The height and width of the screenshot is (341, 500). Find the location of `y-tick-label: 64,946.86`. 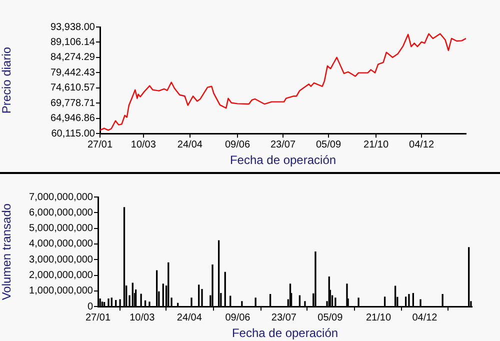

y-tick-label: 64,946.86 is located at coordinates (73, 118).